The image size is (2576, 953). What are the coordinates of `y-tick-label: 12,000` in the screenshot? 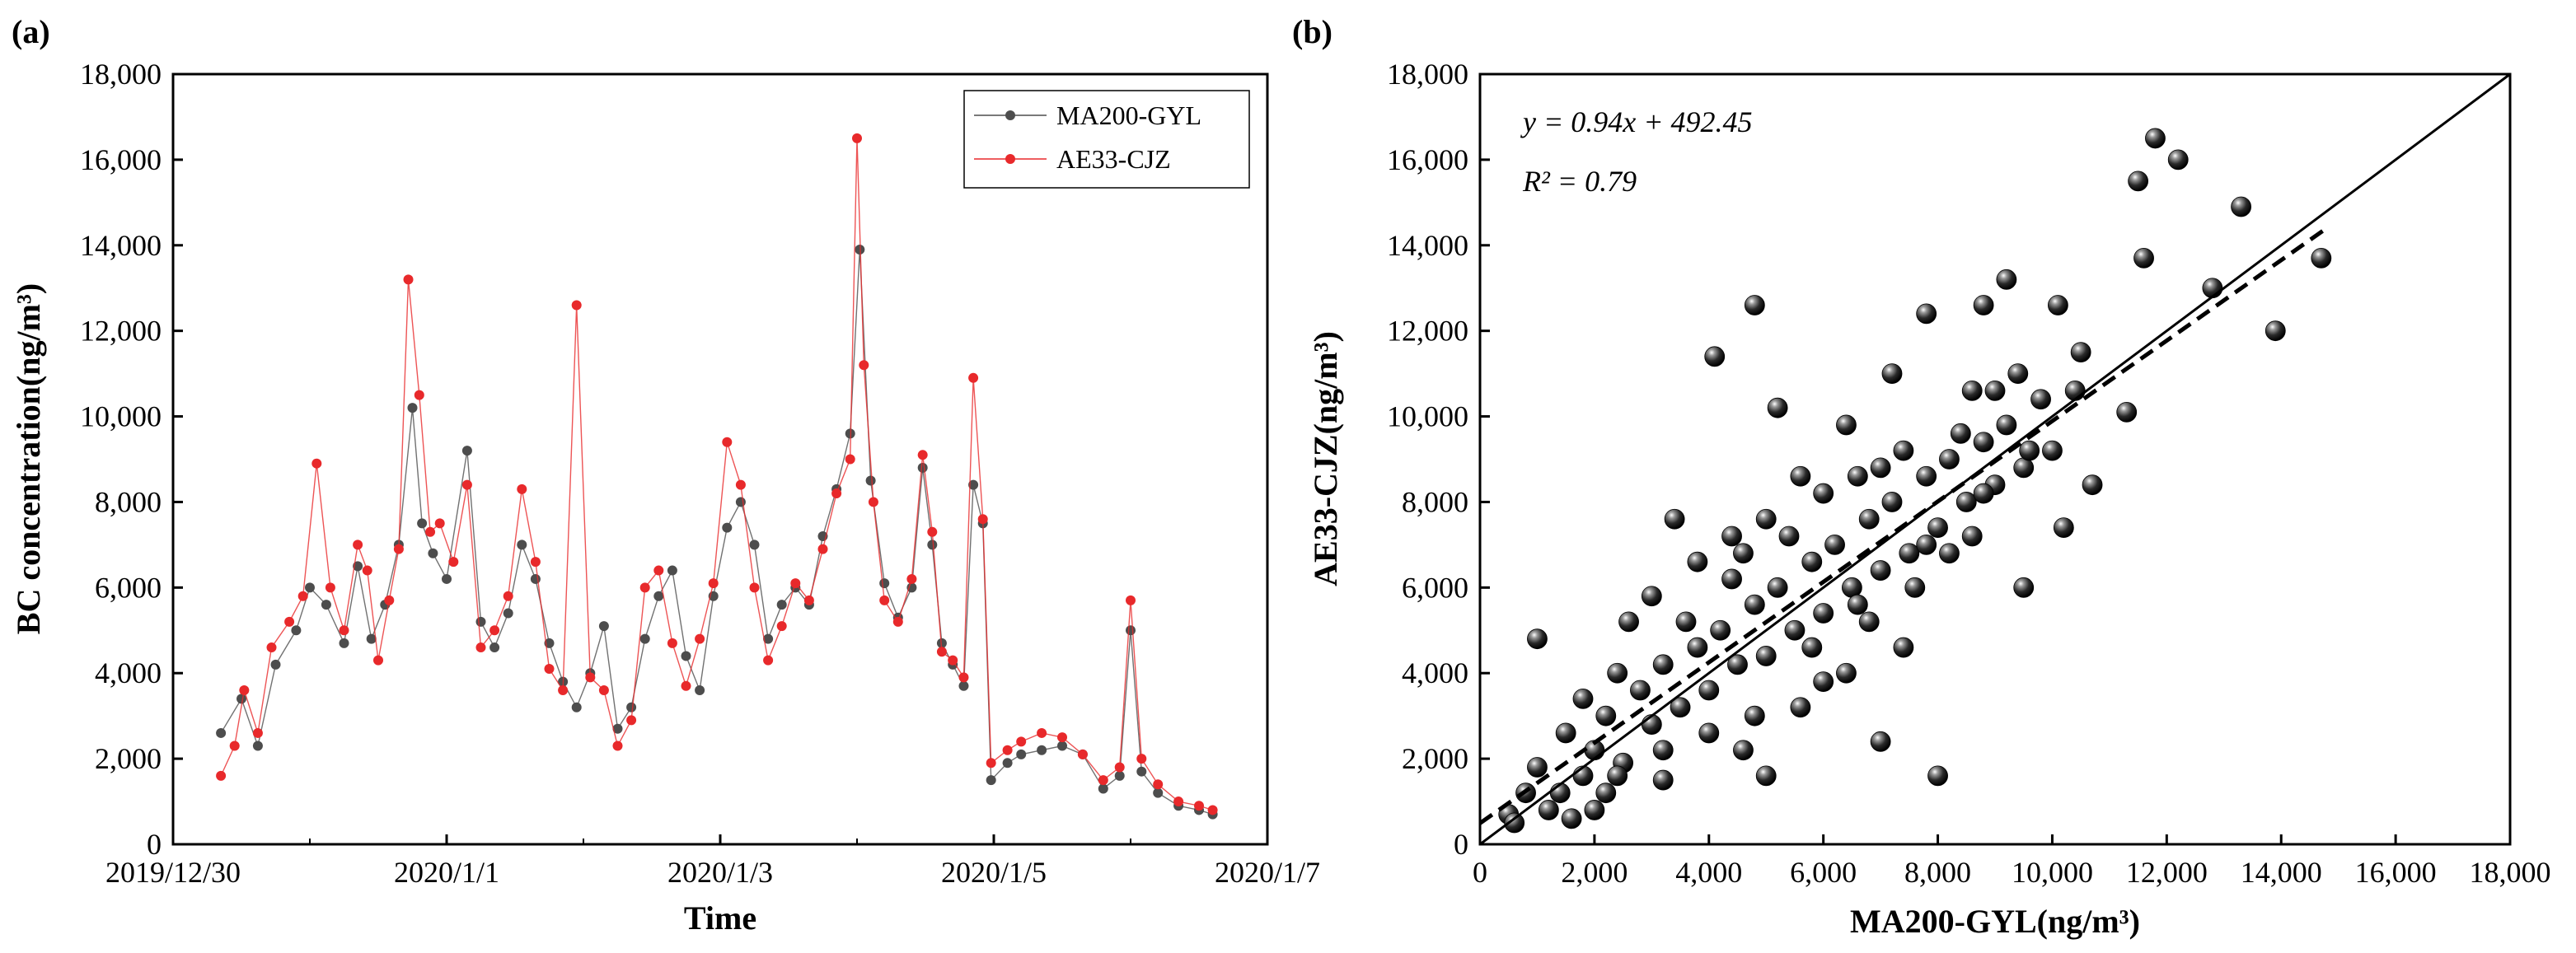 It's located at (1427, 331).